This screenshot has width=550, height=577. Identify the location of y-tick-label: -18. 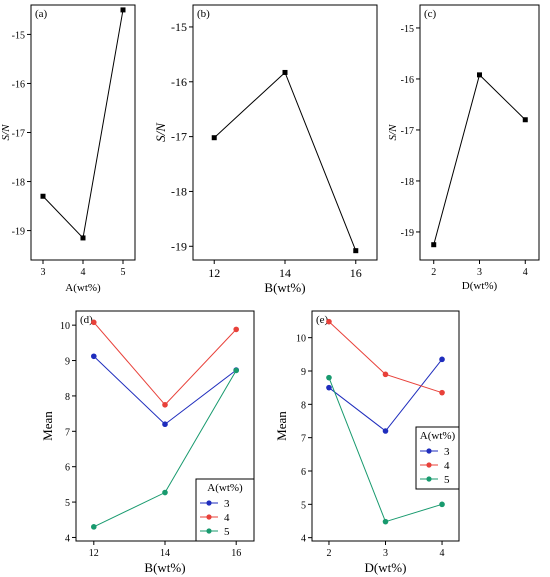
(407, 182).